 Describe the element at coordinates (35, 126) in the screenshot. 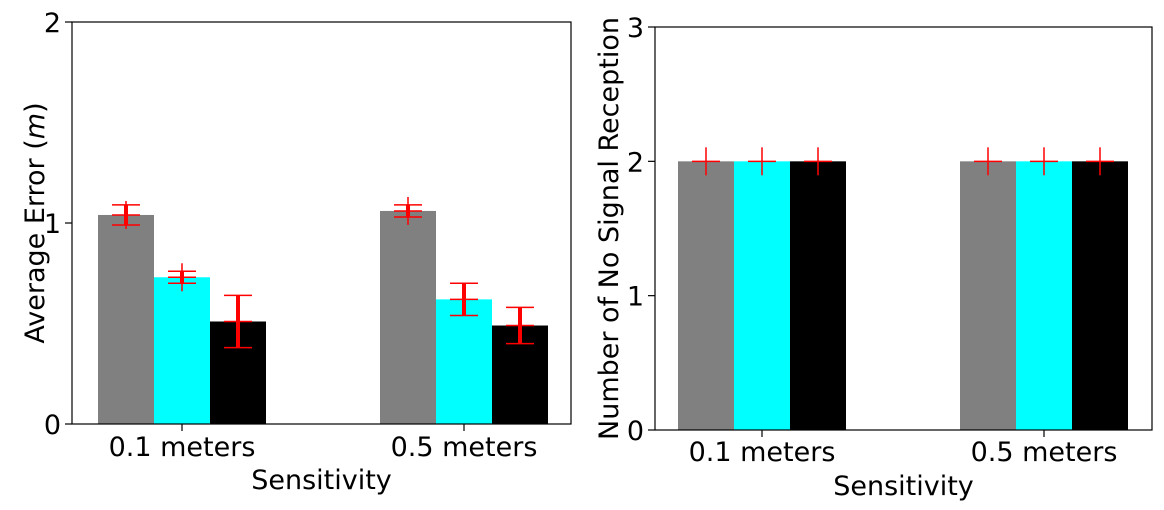

I see `y-axis-label-unit: m` at that location.